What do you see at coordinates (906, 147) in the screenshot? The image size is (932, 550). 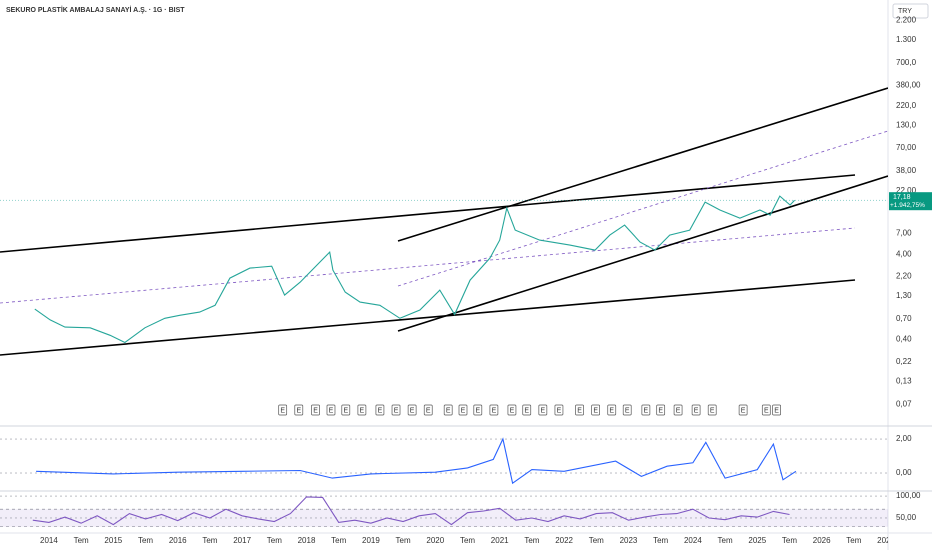 I see `y-tick-label: 70,00` at bounding box center [906, 147].